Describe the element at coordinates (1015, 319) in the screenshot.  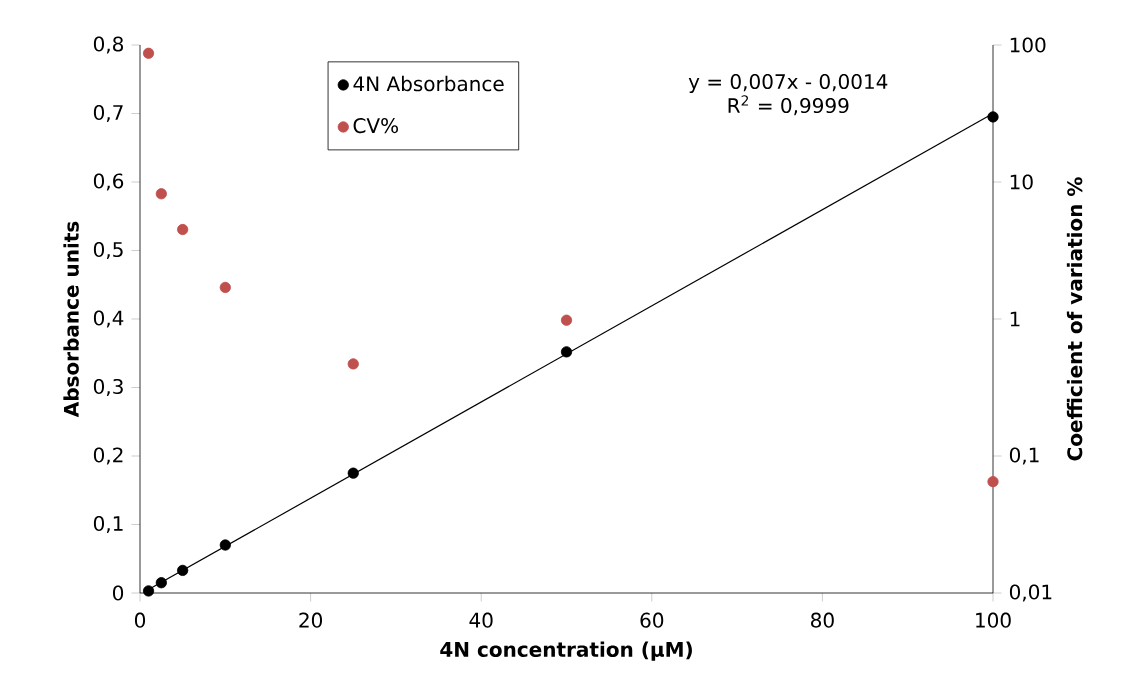
I see `y2-tick-label: 1` at that location.